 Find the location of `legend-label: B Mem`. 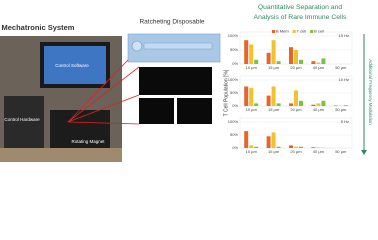

legend-label: B Mem is located at coordinates (282, 31).